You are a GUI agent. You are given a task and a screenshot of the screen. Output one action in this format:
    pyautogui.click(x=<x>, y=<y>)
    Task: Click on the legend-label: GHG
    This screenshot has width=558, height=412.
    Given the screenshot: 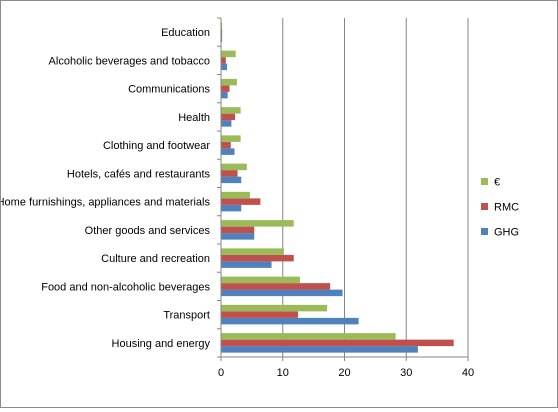 What is the action you would take?
    pyautogui.click(x=506, y=233)
    